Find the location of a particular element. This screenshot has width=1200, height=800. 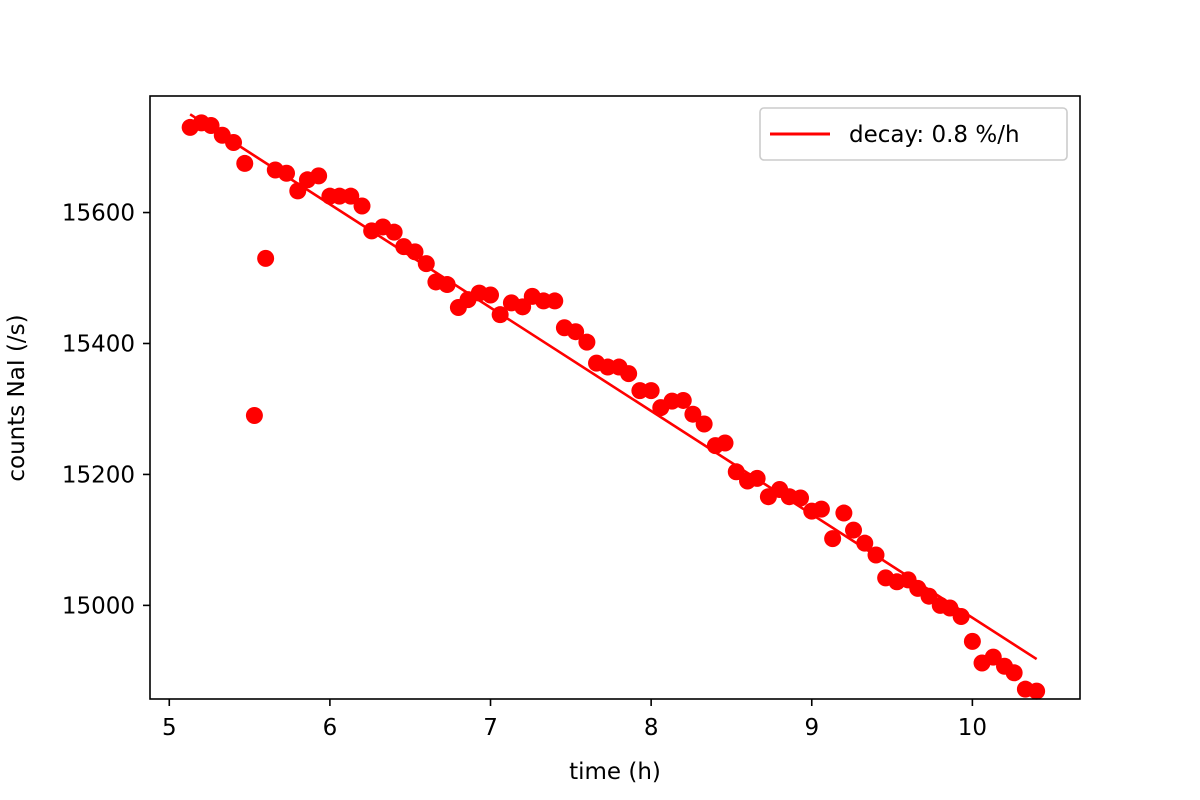

legend-box is located at coordinates (913, 134).